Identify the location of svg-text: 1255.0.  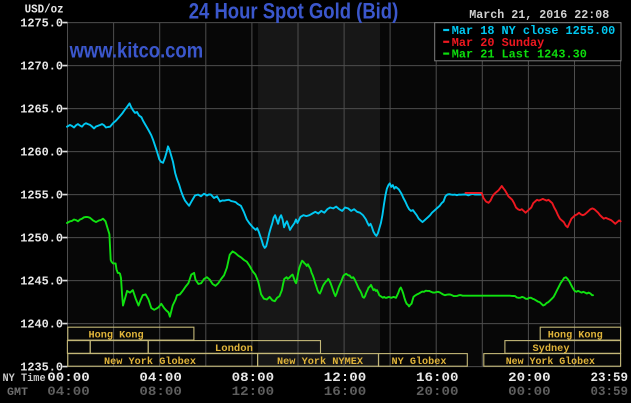
(41, 196).